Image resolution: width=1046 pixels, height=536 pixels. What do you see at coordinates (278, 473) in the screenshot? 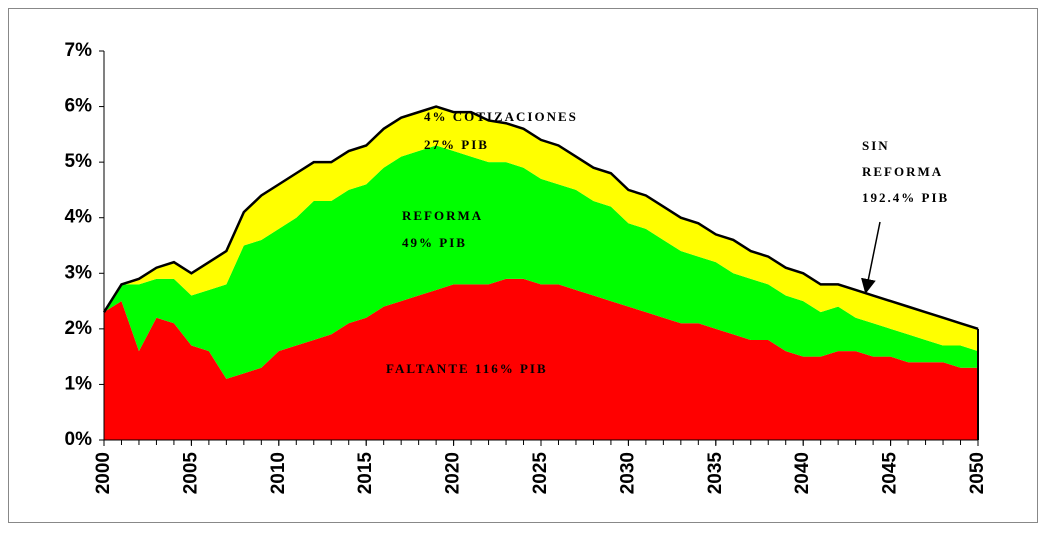
I see `x-tick-label: 2010` at bounding box center [278, 473].